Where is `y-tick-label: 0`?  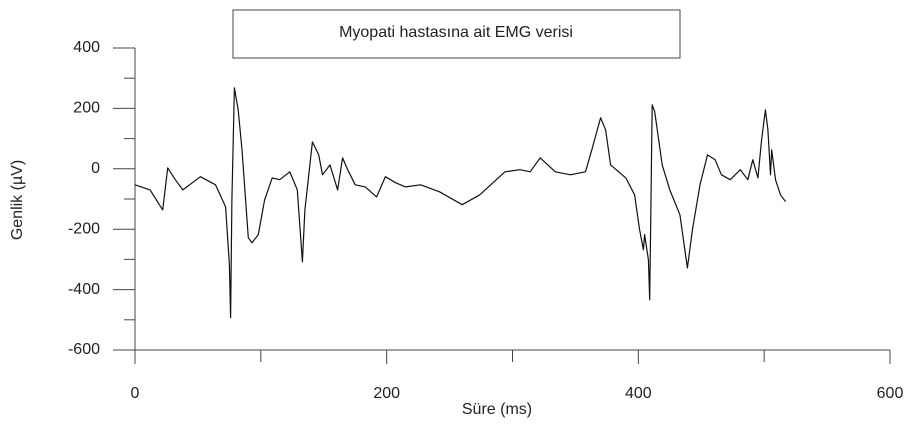 y-tick-label: 0 is located at coordinates (95, 168).